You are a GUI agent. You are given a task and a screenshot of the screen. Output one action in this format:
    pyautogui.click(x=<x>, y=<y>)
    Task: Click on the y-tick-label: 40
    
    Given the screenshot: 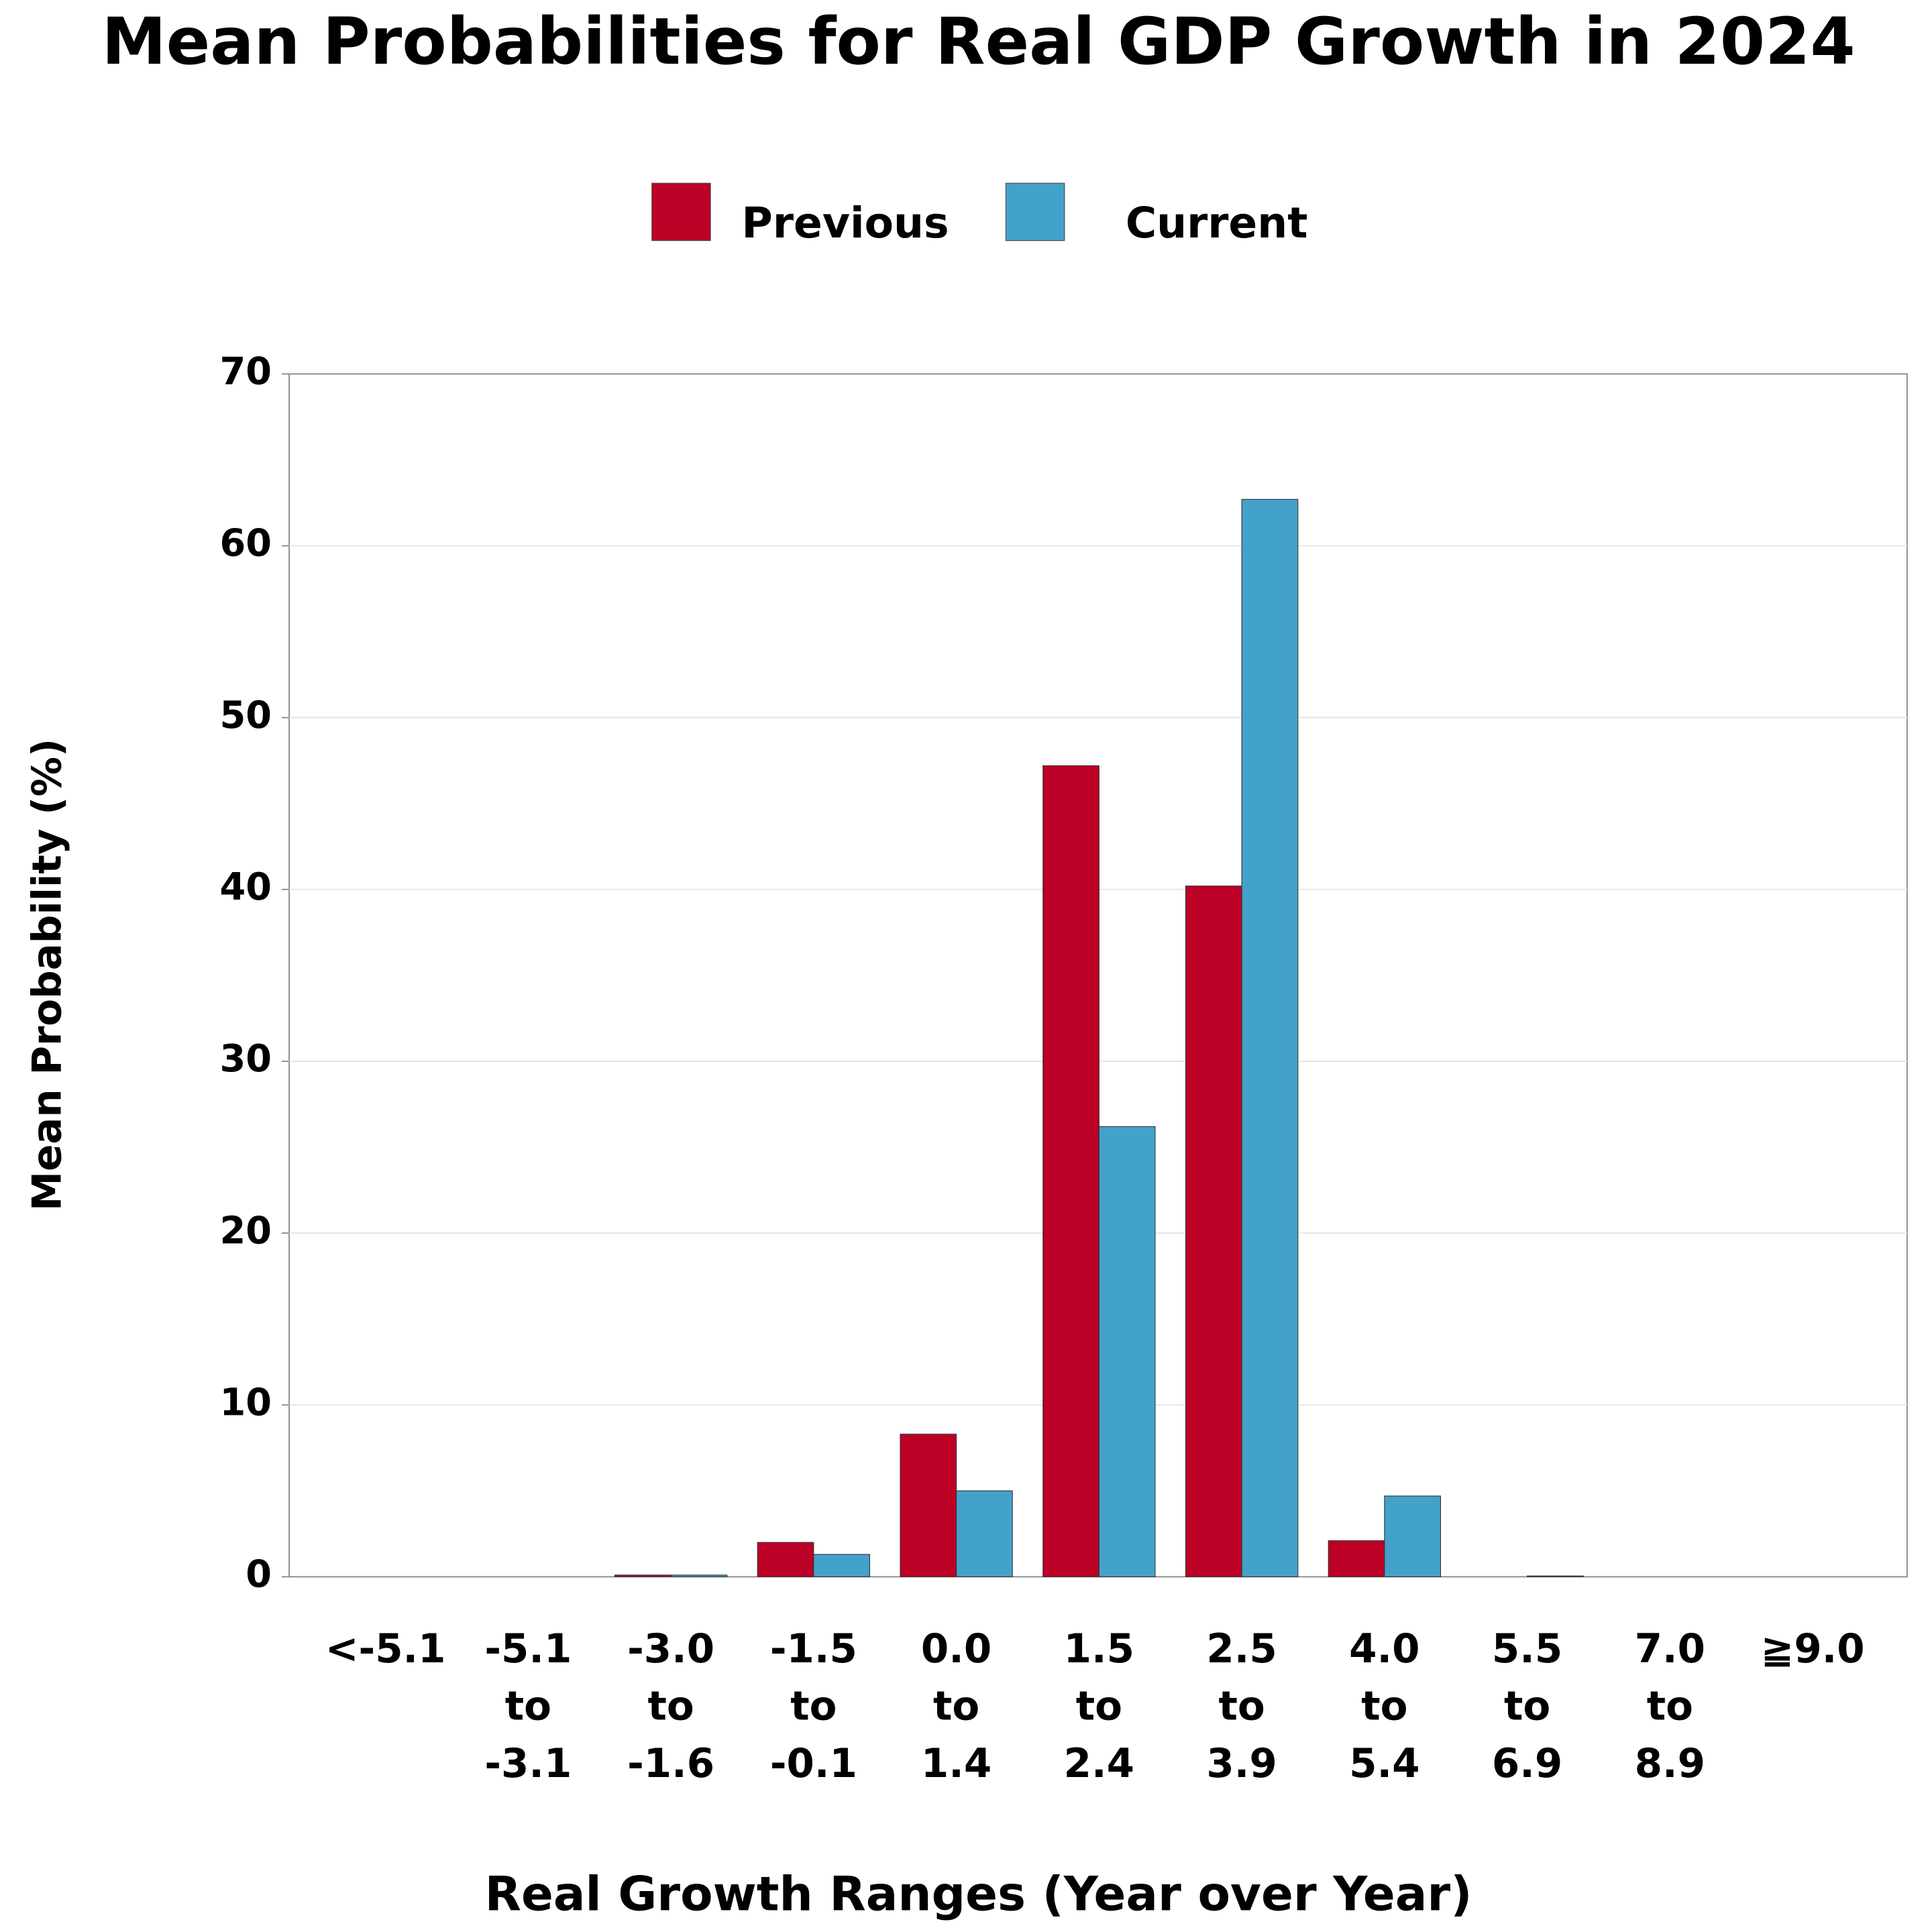 What is the action you would take?
    pyautogui.click(x=245, y=887)
    